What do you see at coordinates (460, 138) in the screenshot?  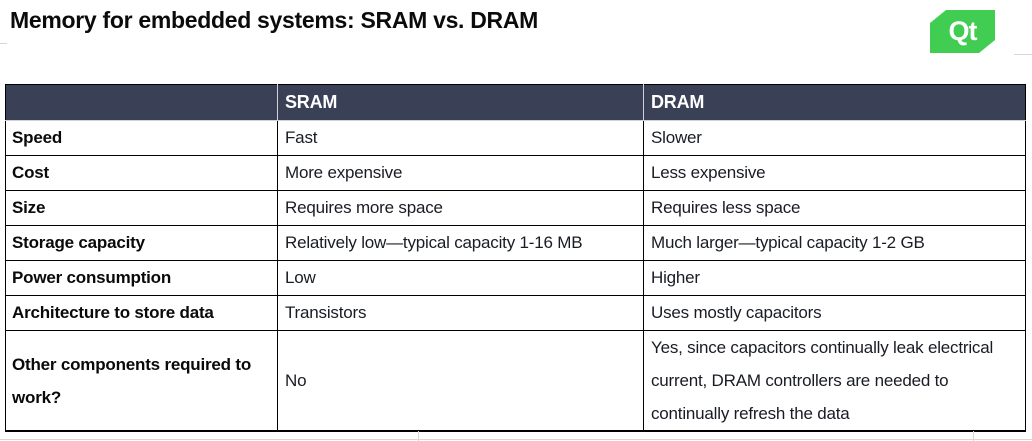 I see `sram-value: Fast` at bounding box center [460, 138].